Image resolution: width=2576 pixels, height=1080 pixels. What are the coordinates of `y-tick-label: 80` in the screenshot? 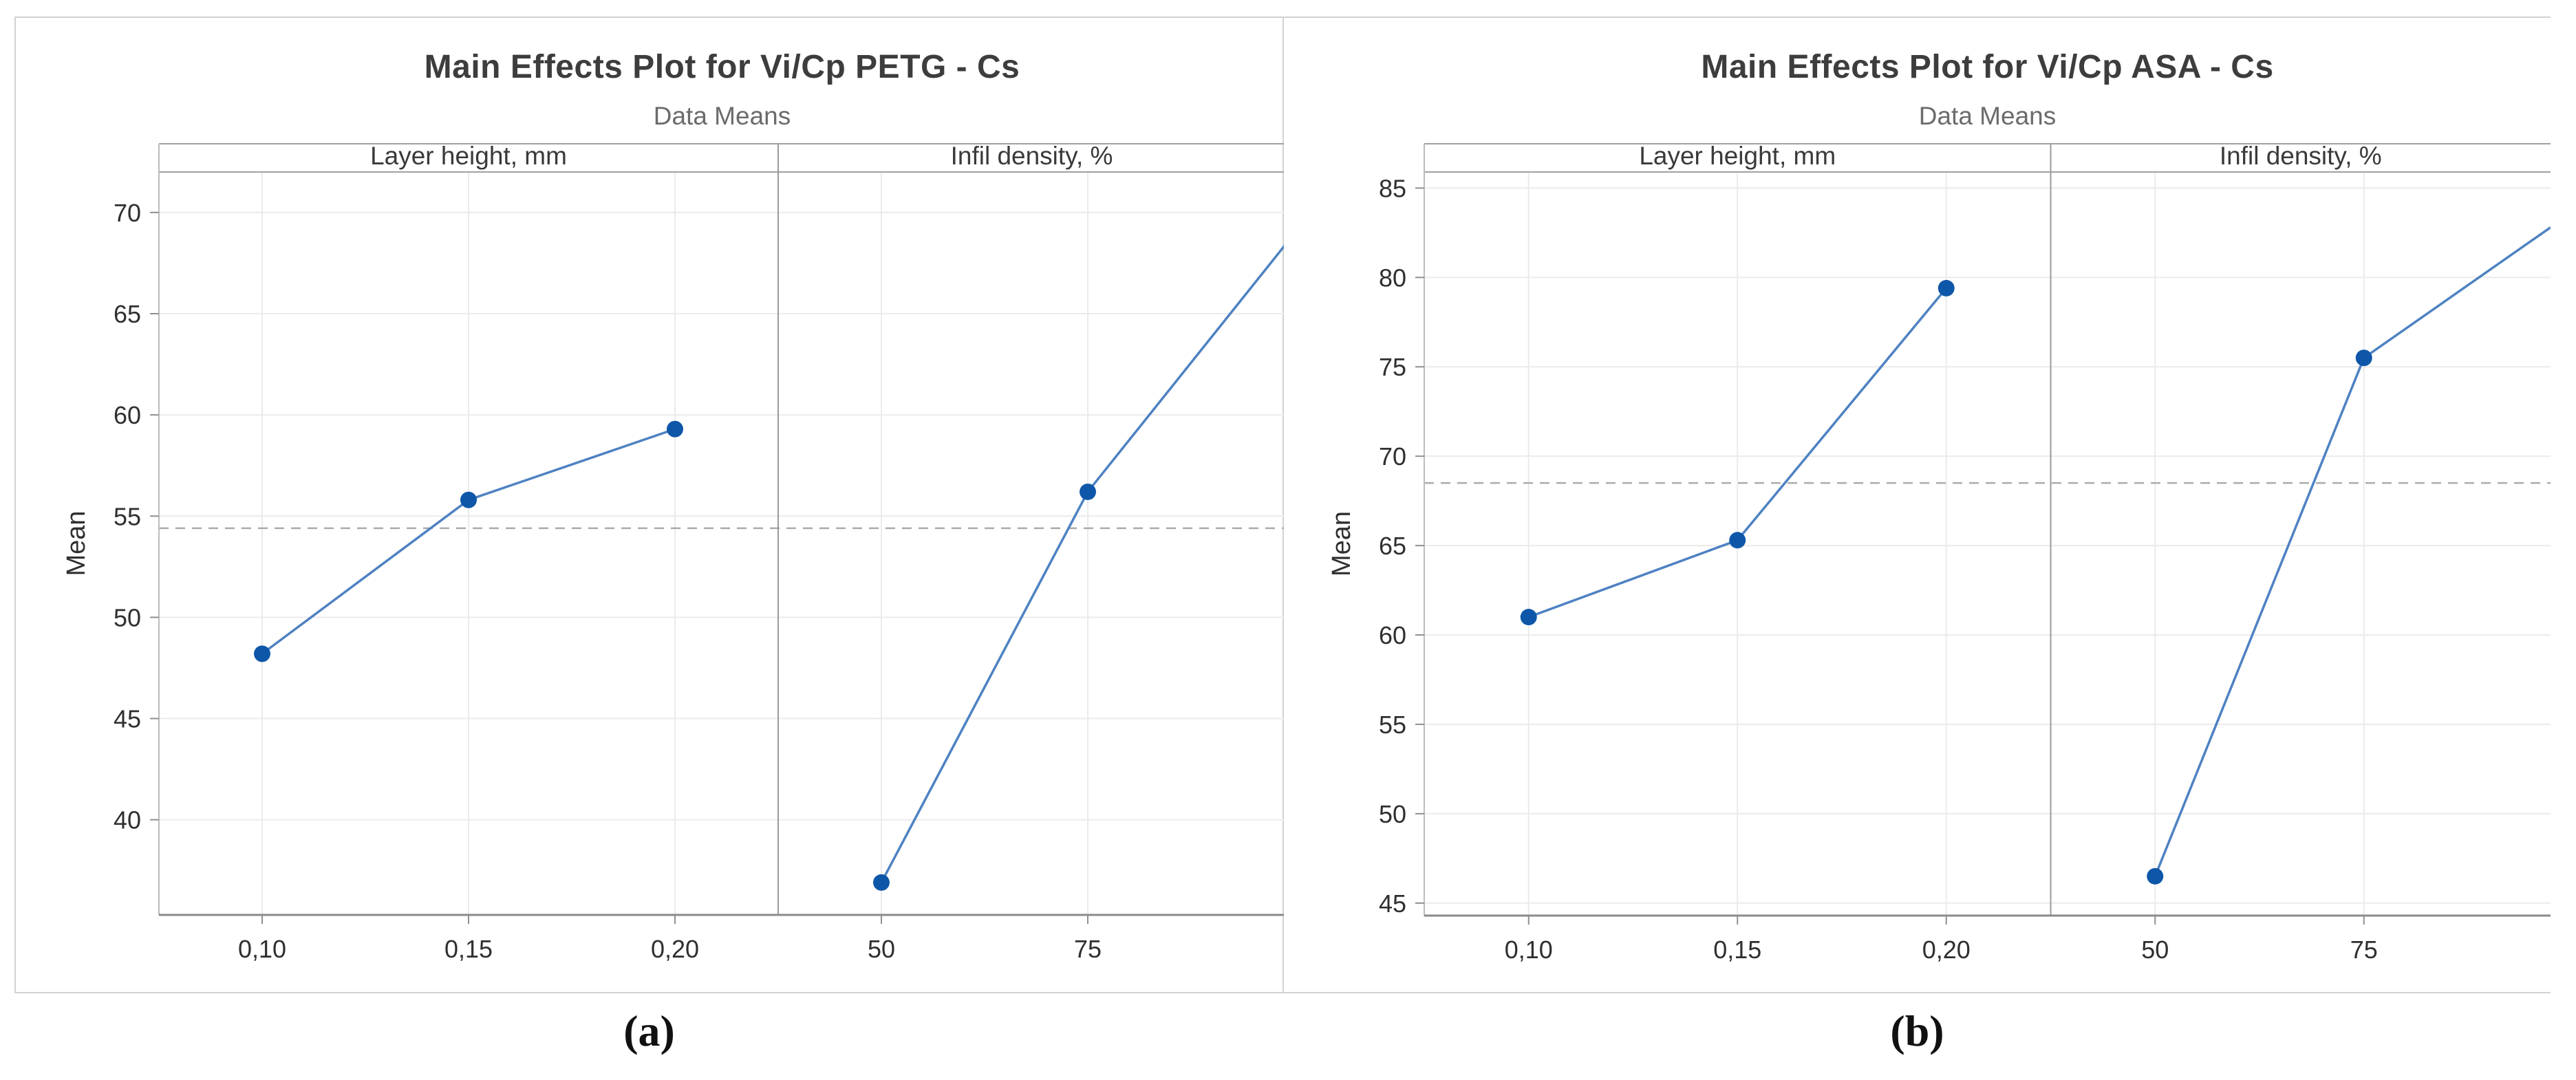 It's located at (1392, 277).